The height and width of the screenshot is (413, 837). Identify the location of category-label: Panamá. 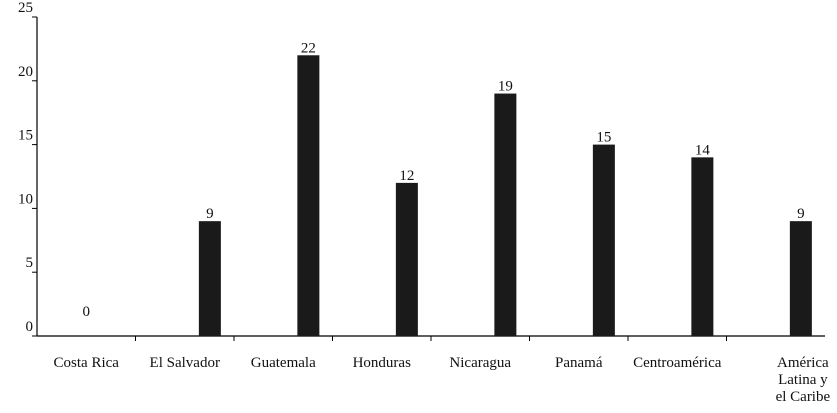
(579, 363).